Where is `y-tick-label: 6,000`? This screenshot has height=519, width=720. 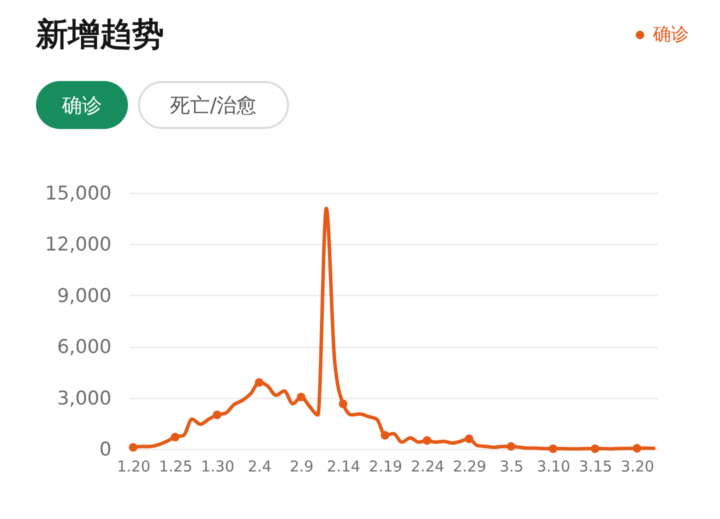 y-tick-label: 6,000 is located at coordinates (84, 347).